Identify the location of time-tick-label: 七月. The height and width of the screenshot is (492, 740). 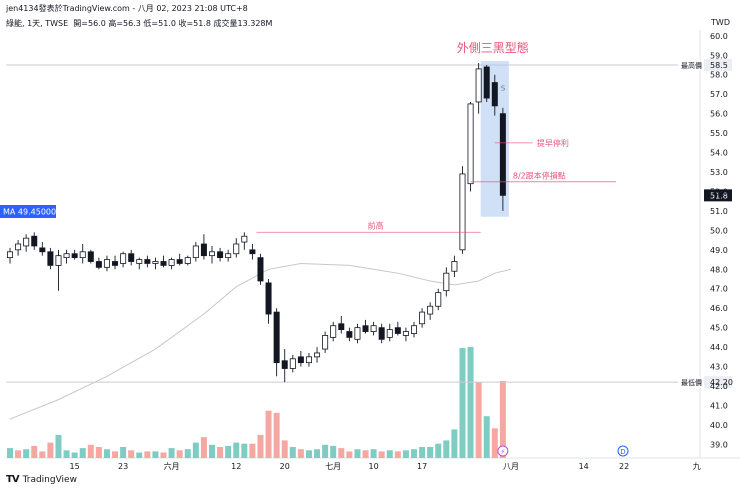
(333, 466).